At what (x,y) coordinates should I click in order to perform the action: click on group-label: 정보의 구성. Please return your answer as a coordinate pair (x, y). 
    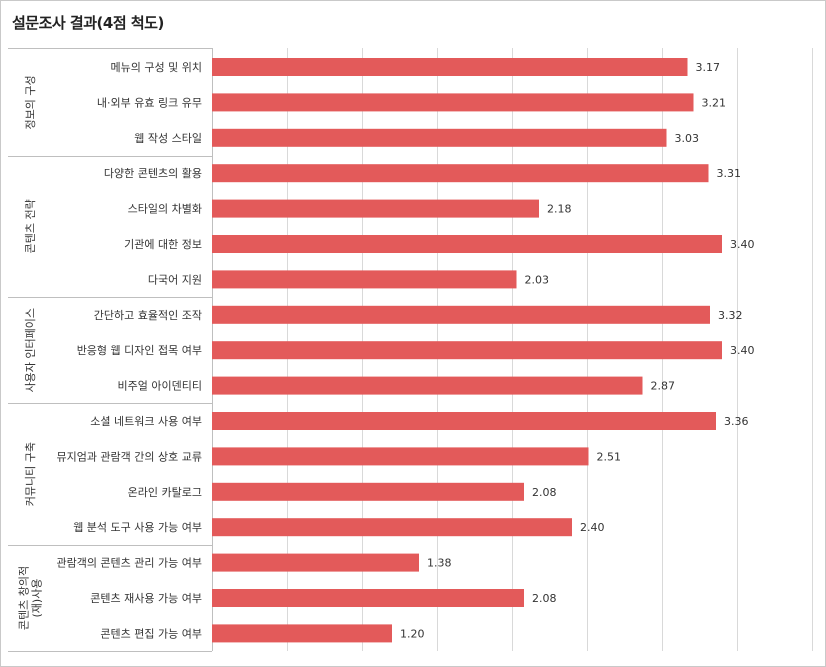
    Looking at the image, I should click on (30, 102).